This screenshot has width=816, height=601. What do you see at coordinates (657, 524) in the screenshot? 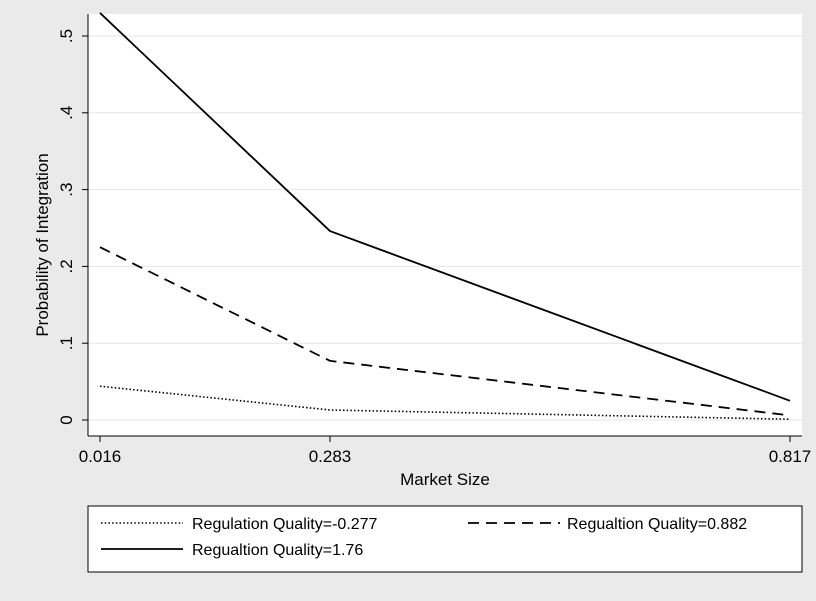
I see `legend-label-series-2: Regualtion Quality=0.882` at bounding box center [657, 524].